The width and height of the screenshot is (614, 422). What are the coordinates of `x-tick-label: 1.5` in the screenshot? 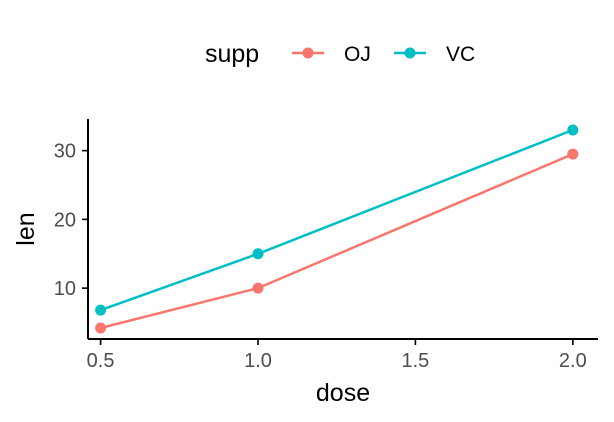 It's located at (416, 361).